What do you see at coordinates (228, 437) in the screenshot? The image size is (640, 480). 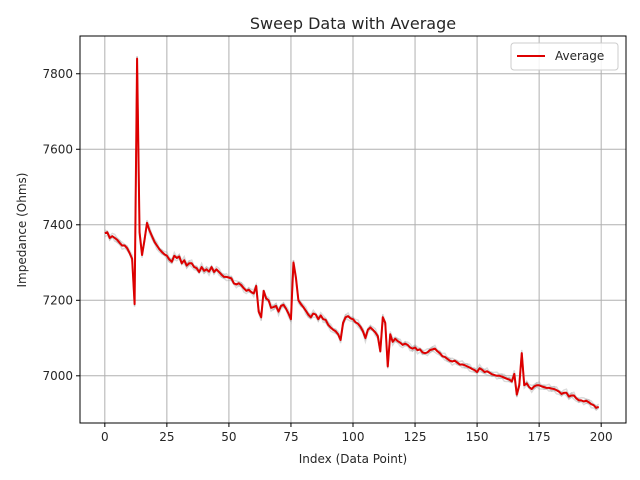 I see `x-tick-label: 50` at bounding box center [228, 437].